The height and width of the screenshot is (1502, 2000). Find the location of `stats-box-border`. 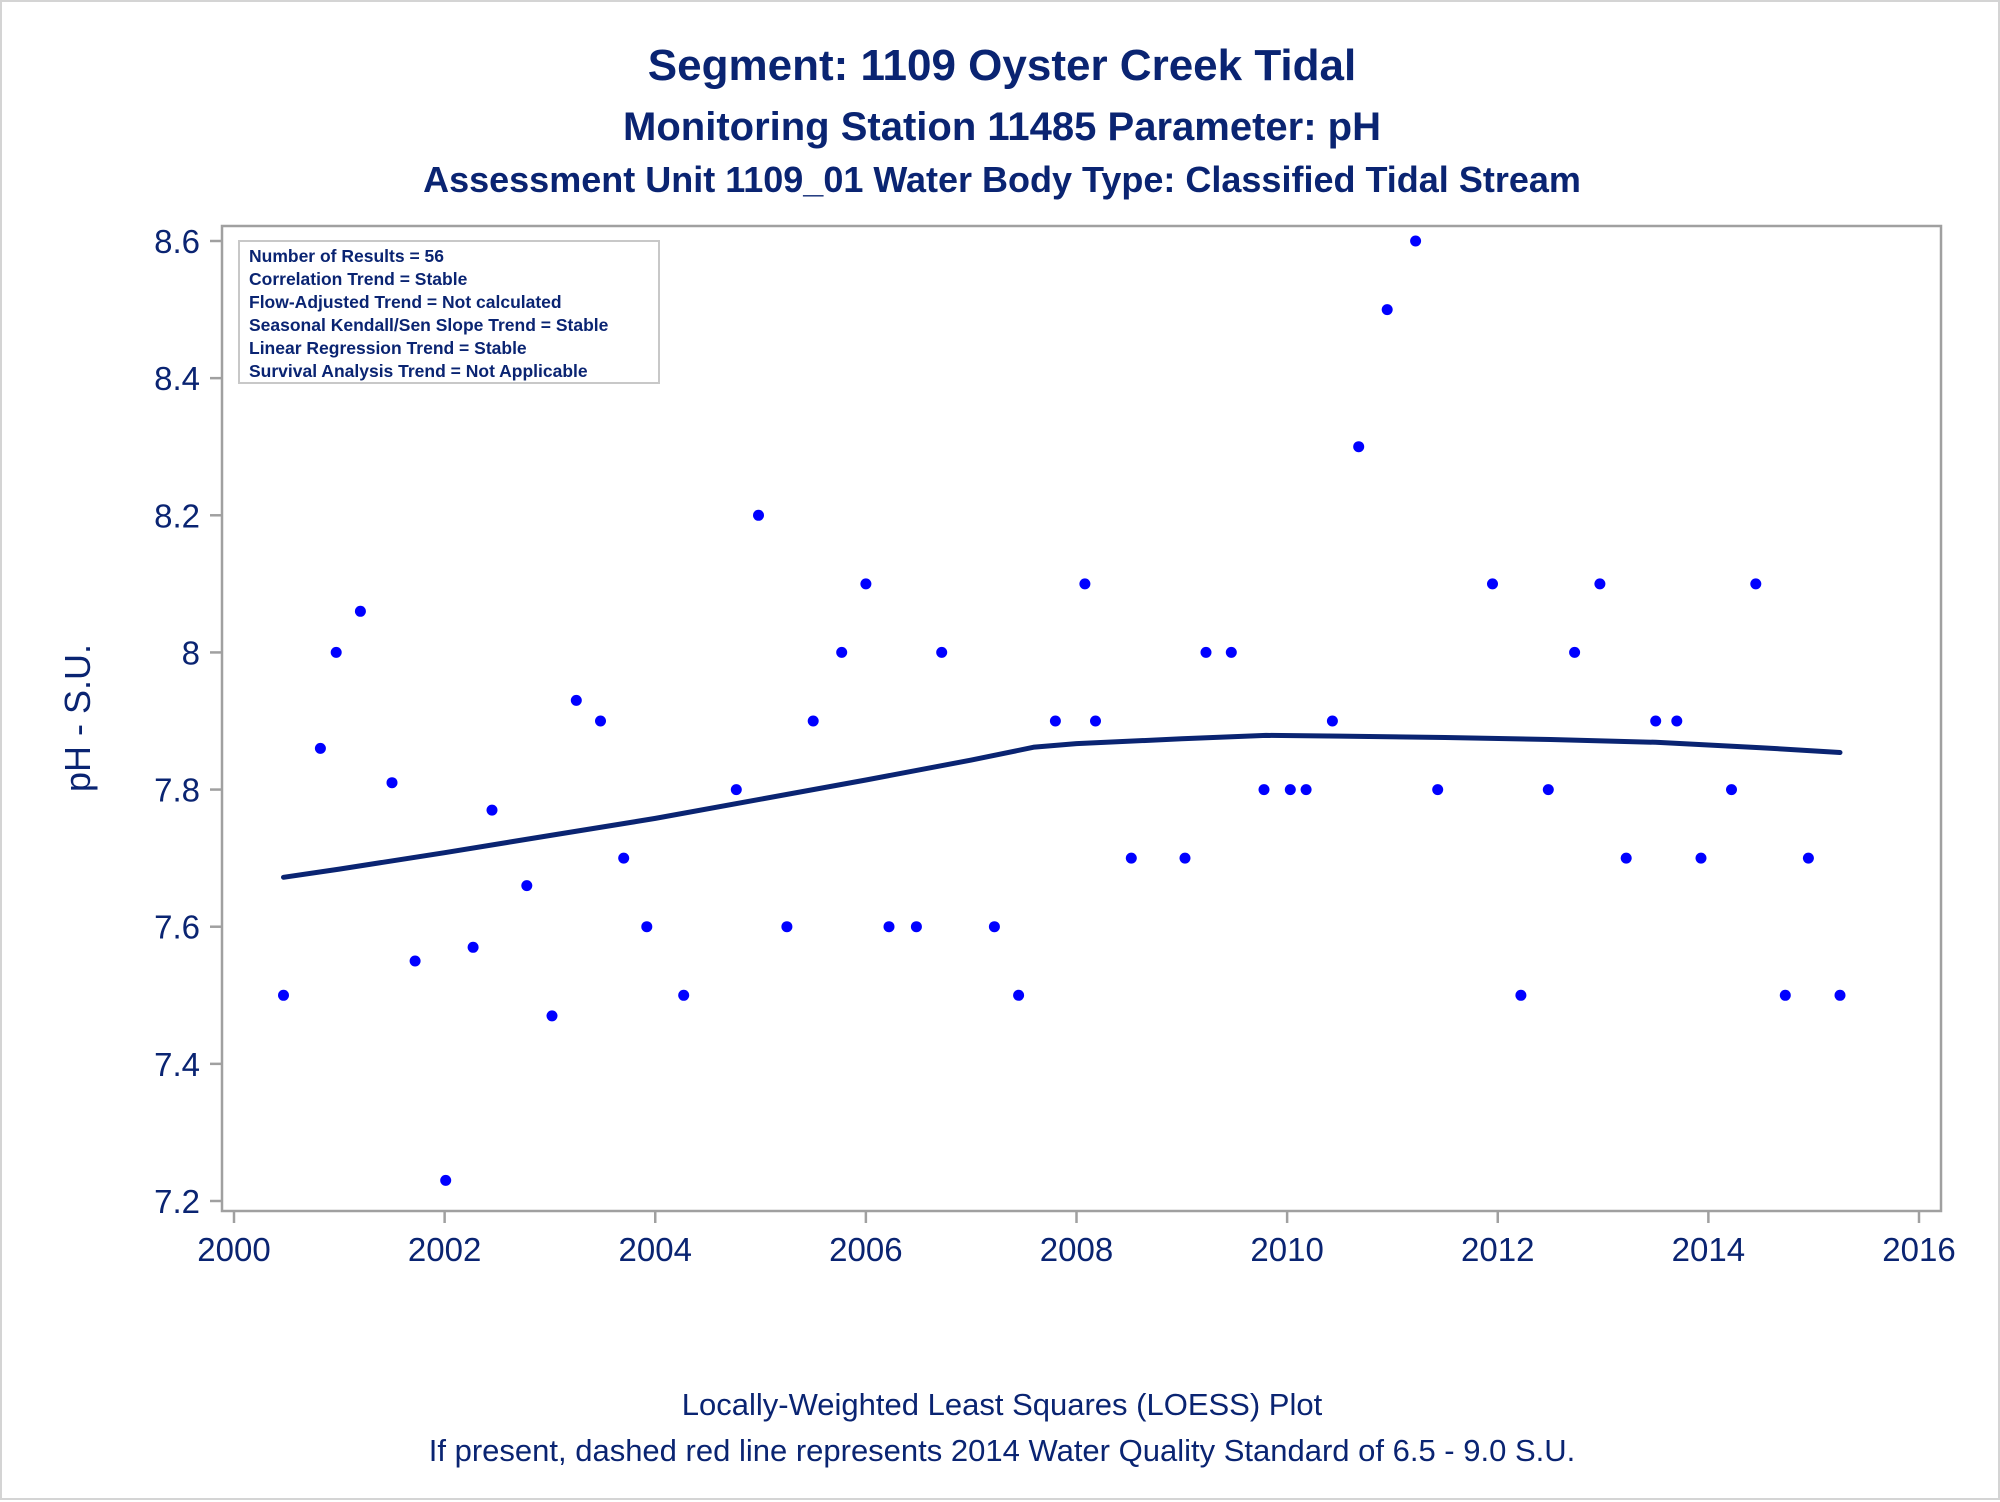

stats-box-border is located at coordinates (449, 312).